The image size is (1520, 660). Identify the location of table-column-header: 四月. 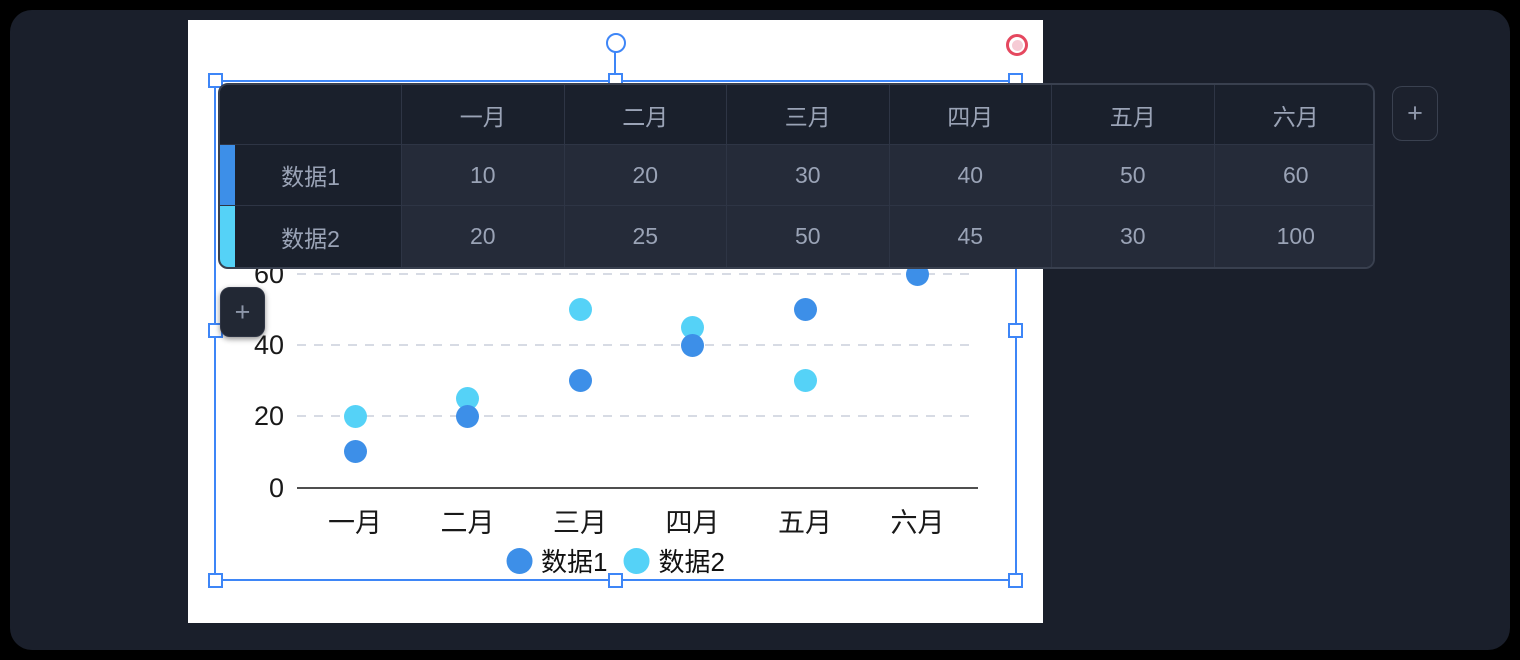
(970, 115).